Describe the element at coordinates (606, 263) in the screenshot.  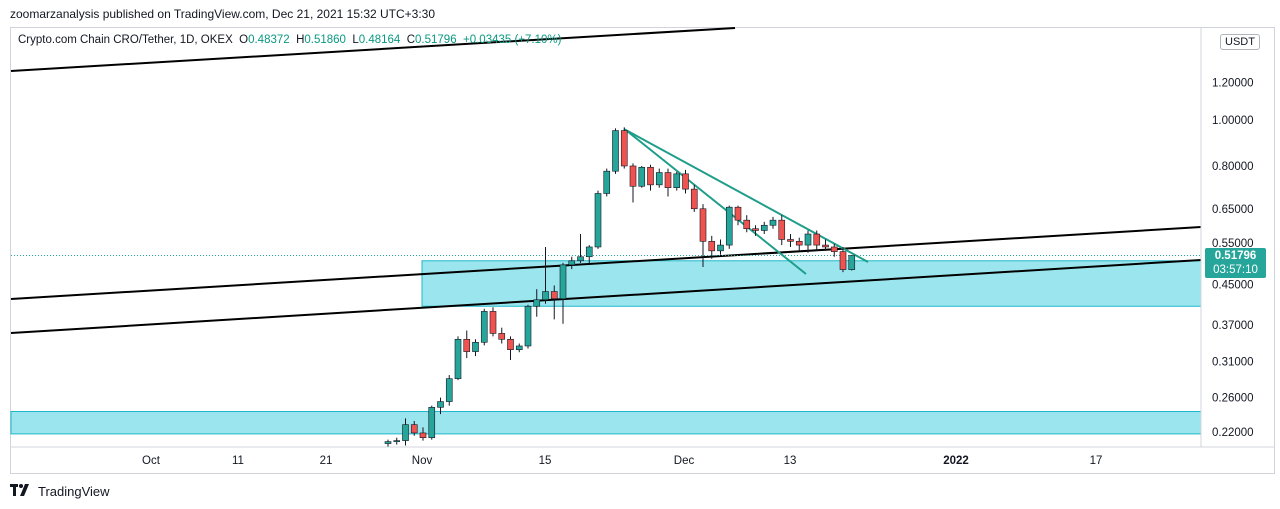
I see `mid-channel-line` at that location.